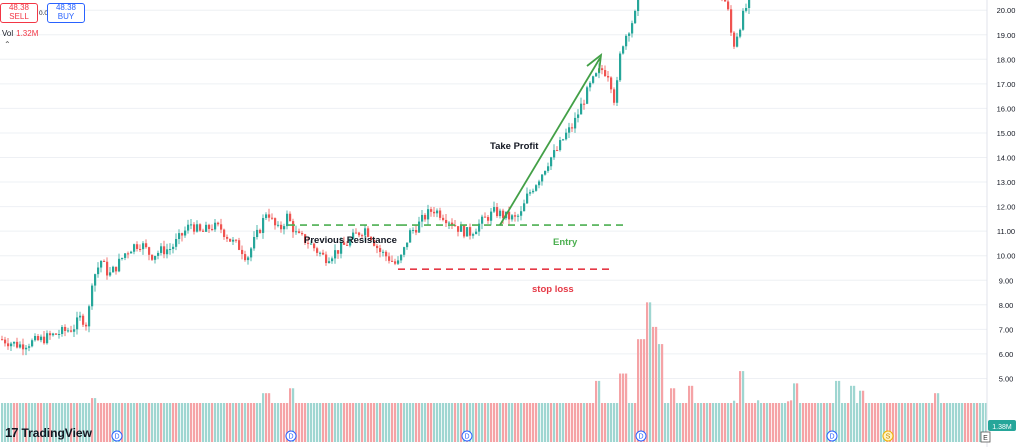 This screenshot has height=447, width=1024. What do you see at coordinates (19, 13) in the screenshot?
I see `sell-button: 48.38 SELL` at bounding box center [19, 13].